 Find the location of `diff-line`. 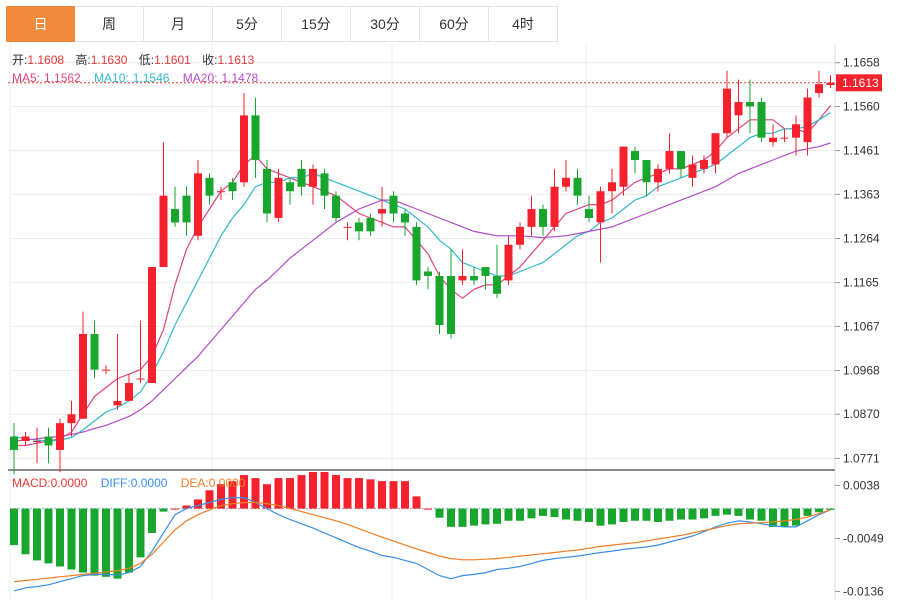

diff-line is located at coordinates (422, 544).